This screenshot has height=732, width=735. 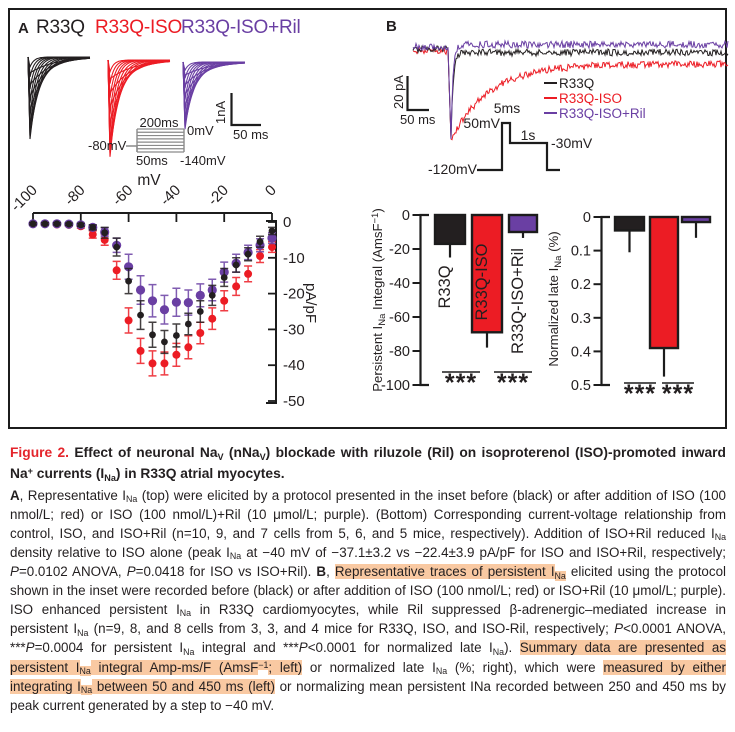 I want to click on legend-item-r33q-iso-ril: R33Q-ISO+Ril, so click(x=595, y=113).